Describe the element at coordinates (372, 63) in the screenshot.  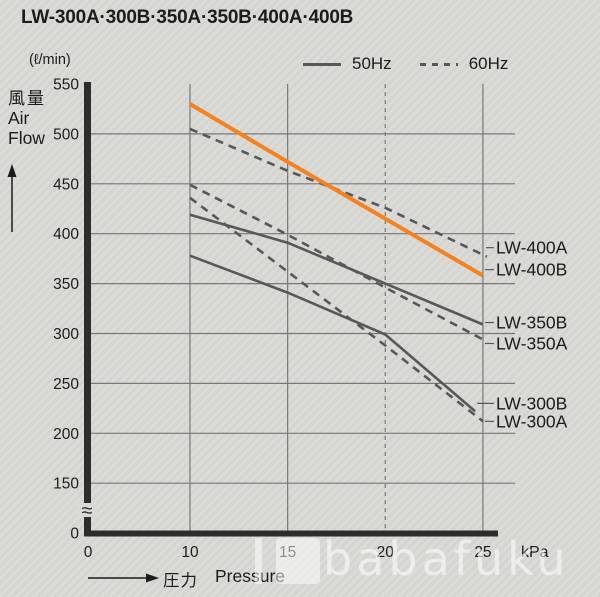
I see `legend-50hz-label: 50Hz` at that location.